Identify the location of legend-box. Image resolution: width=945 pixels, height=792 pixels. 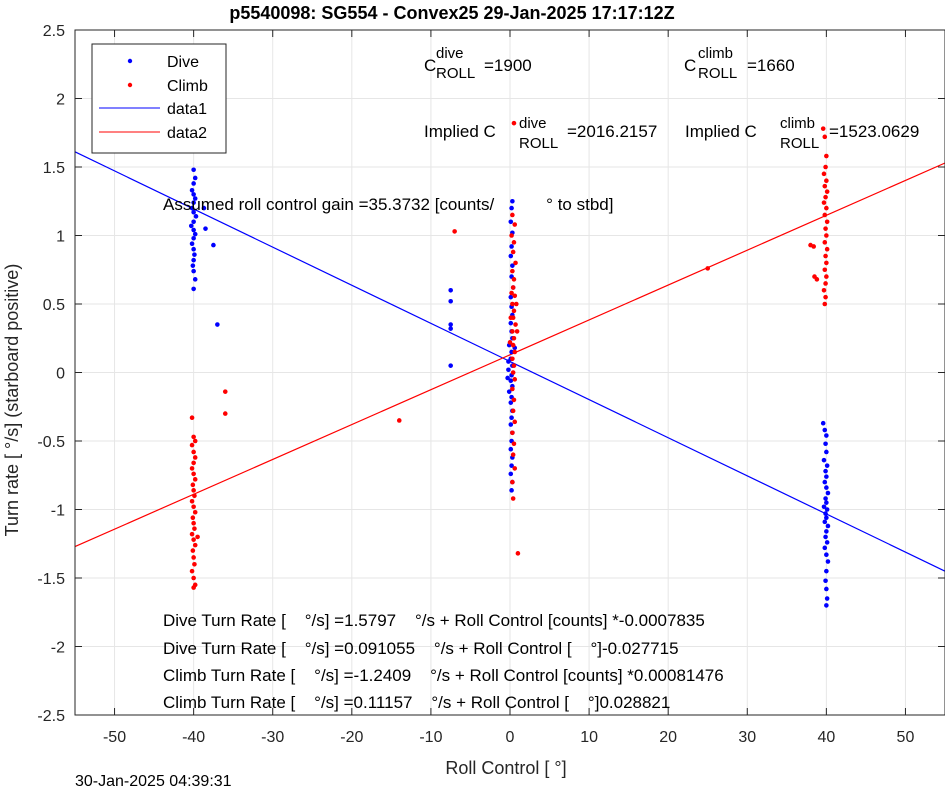
(159, 98).